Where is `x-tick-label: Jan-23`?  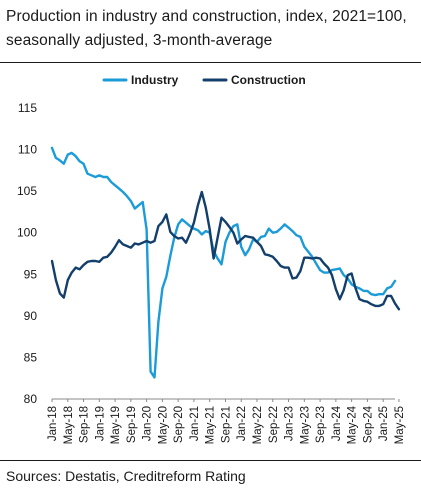
x-tick-label: Jan-23 is located at coordinates (290, 423).